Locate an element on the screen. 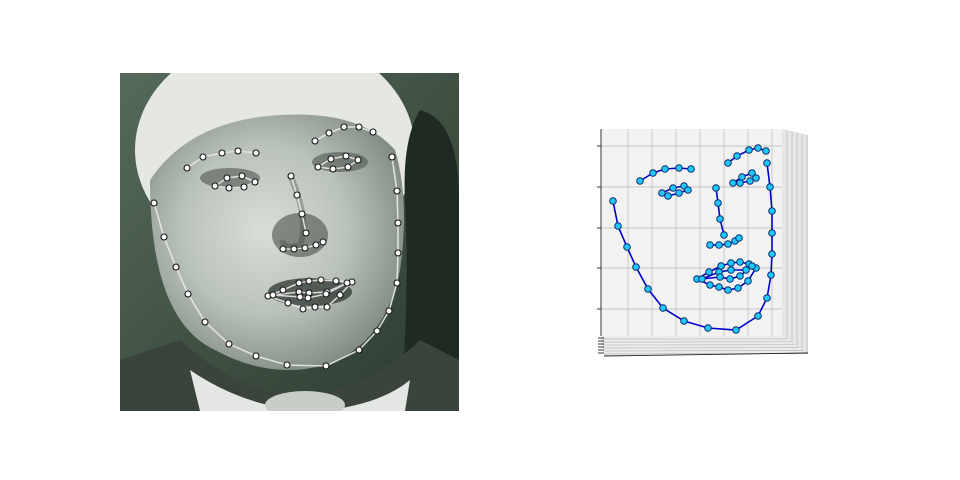 The width and height of the screenshot is (960, 480). landmarks-2d is located at coordinates (276, 246).